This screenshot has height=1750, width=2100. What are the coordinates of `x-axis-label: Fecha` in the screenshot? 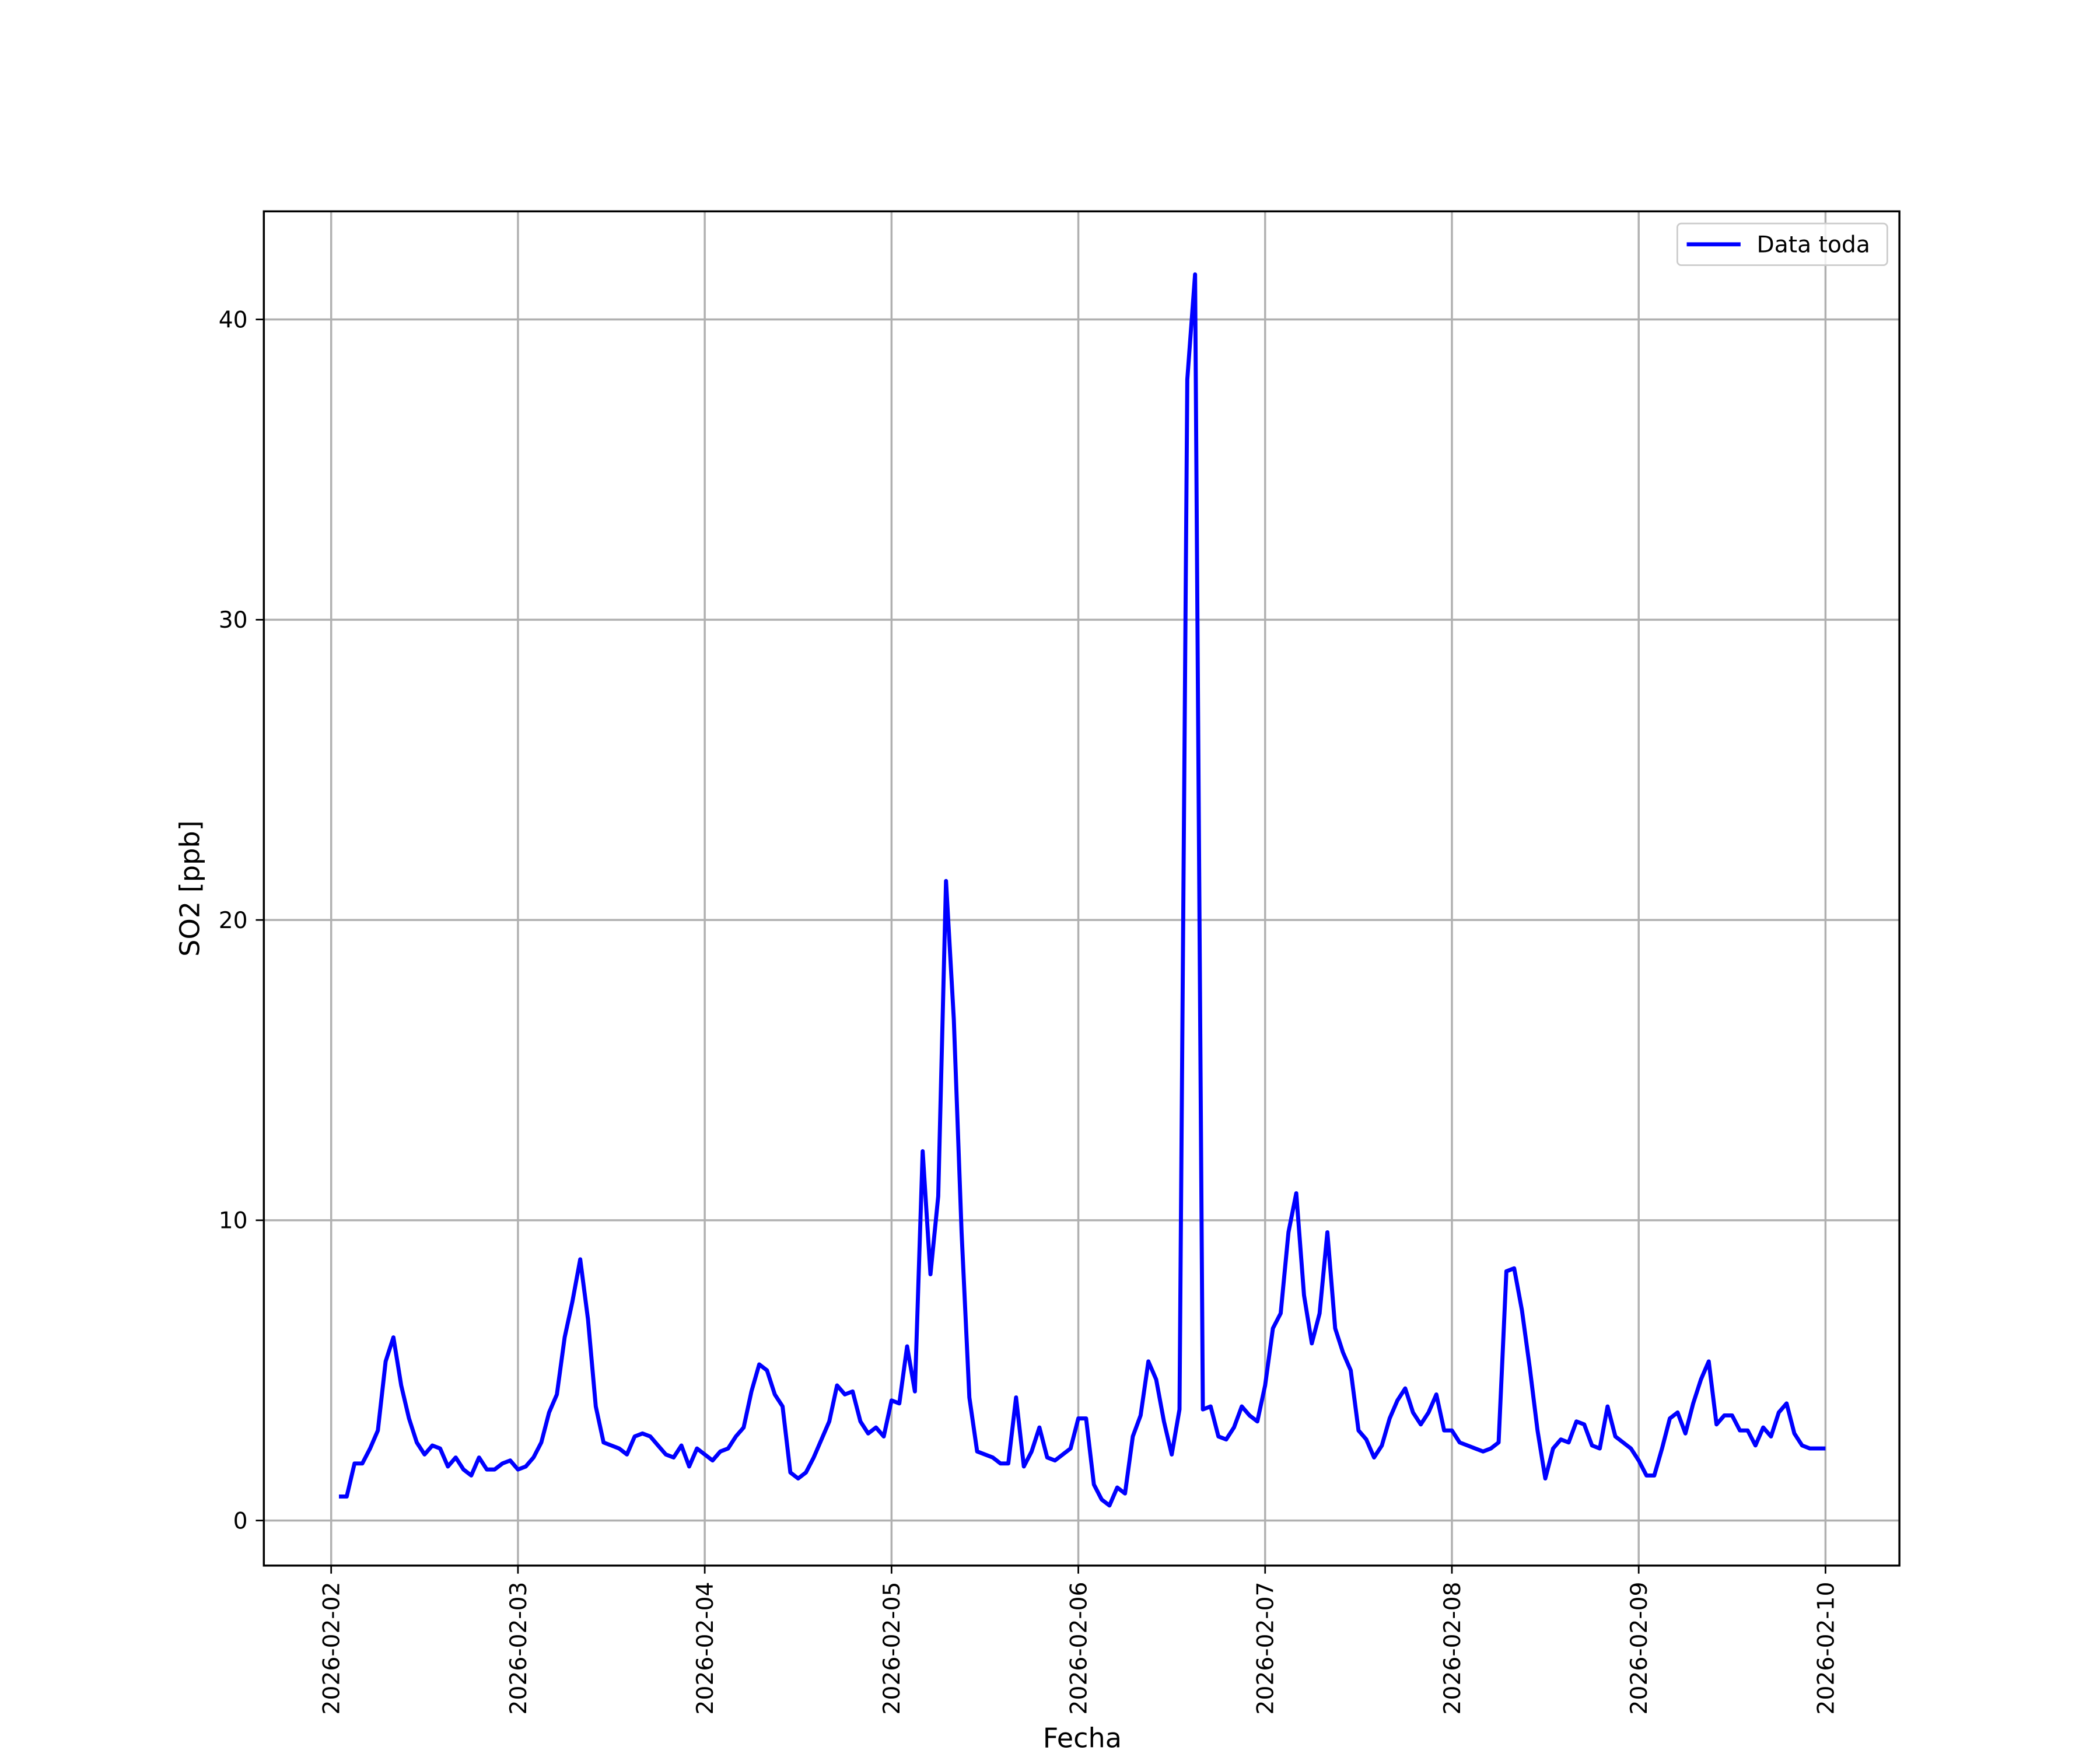 It's located at (1082, 1736).